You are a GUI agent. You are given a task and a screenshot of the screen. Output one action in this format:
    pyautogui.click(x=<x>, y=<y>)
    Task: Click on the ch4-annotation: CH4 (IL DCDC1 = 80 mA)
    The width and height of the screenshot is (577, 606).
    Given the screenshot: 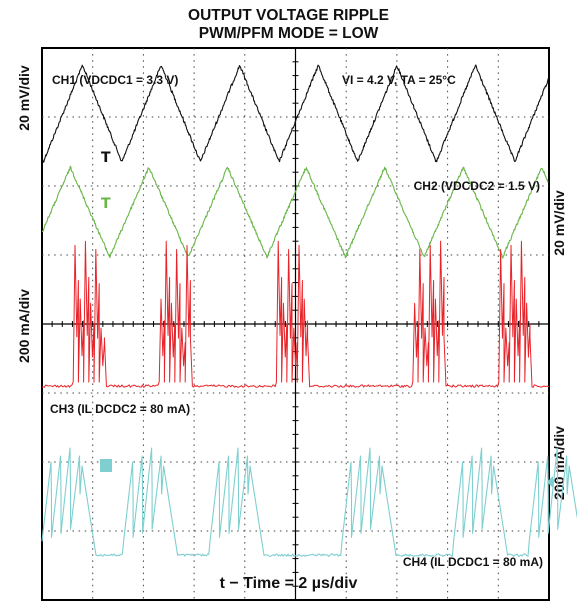 What is the action you would take?
    pyautogui.click(x=473, y=562)
    